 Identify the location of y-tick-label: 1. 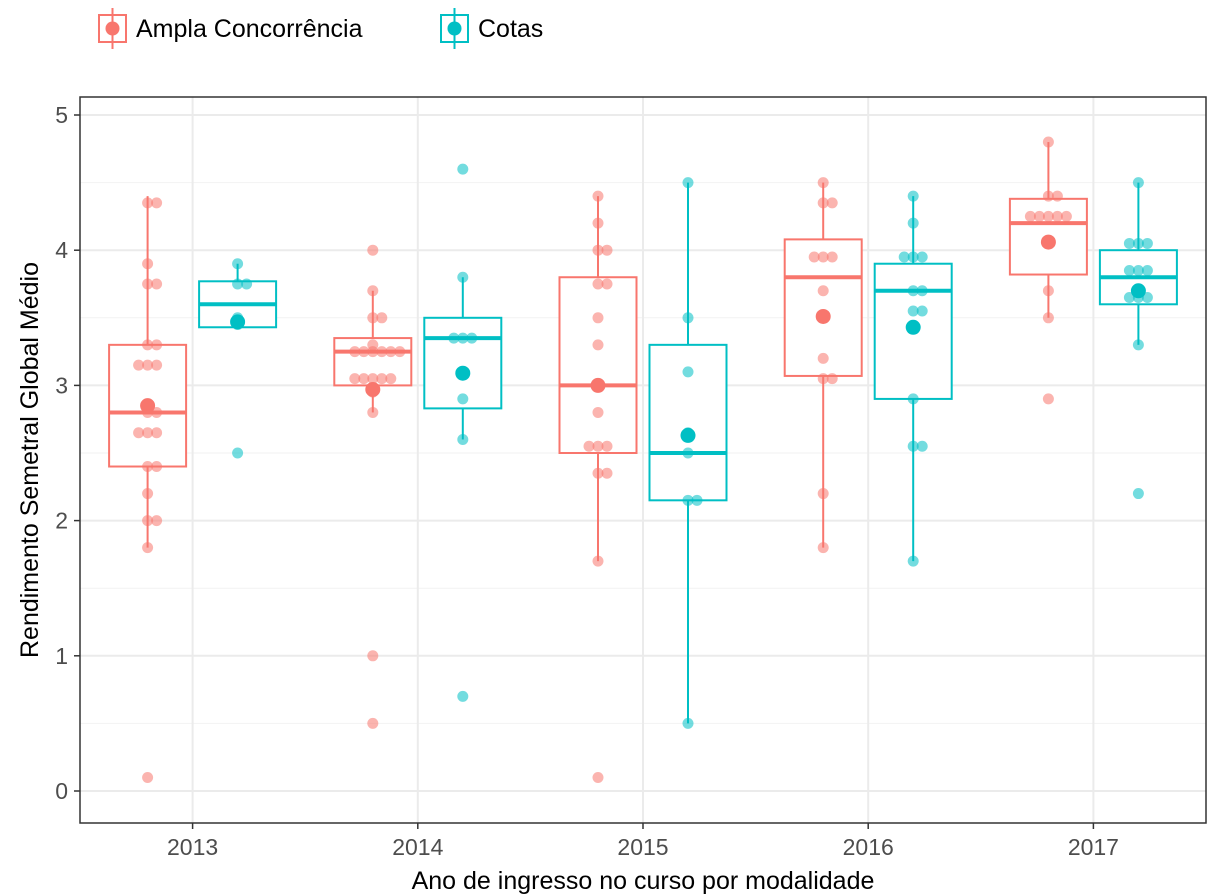
(61, 656).